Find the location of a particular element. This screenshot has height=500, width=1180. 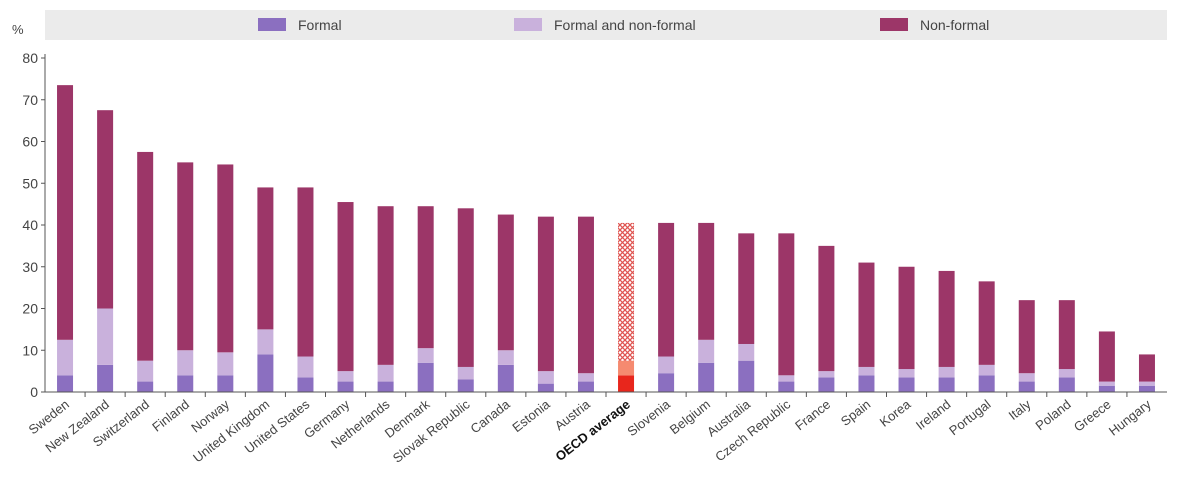

bar-united-kingdom-formal-and-non-formal is located at coordinates (265, 342).